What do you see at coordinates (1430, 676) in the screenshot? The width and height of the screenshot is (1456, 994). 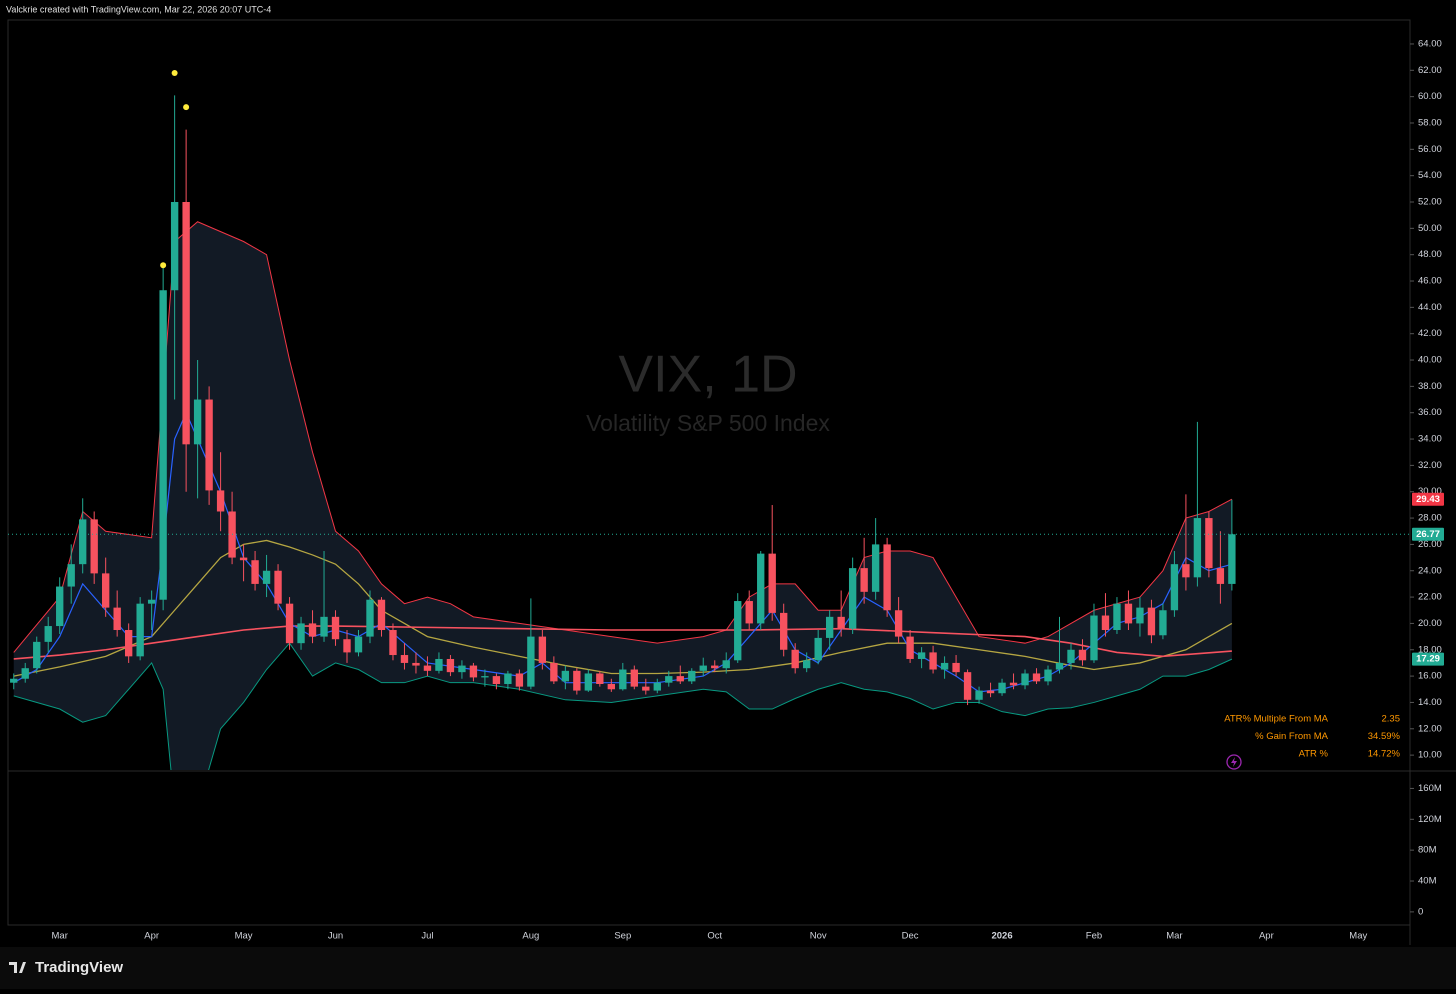 I see `y-tick-label: 16.00` at bounding box center [1430, 676].